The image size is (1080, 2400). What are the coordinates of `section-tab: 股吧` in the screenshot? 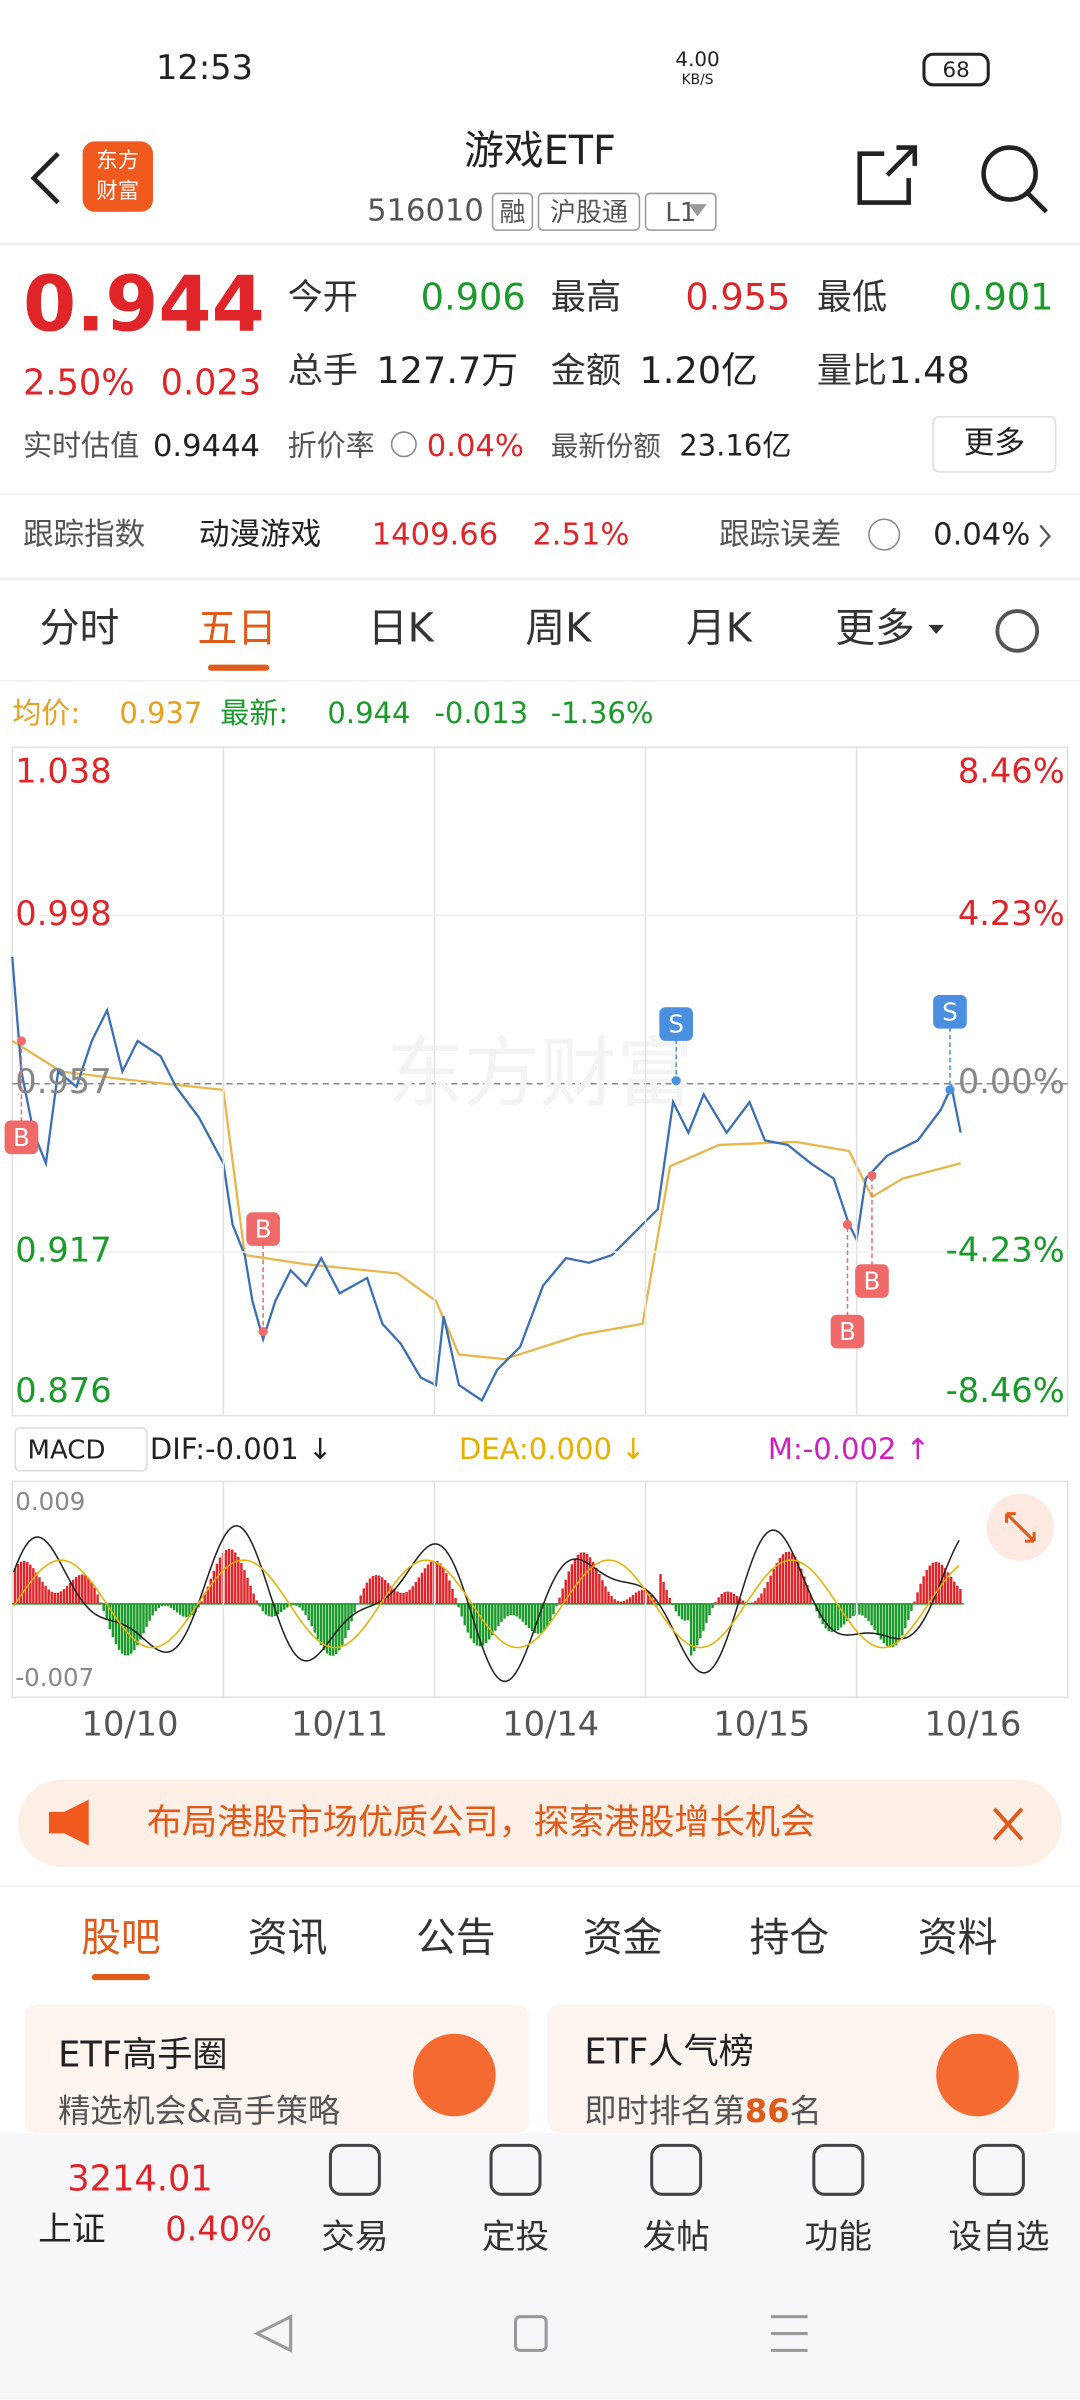 It's located at (121, 1938).